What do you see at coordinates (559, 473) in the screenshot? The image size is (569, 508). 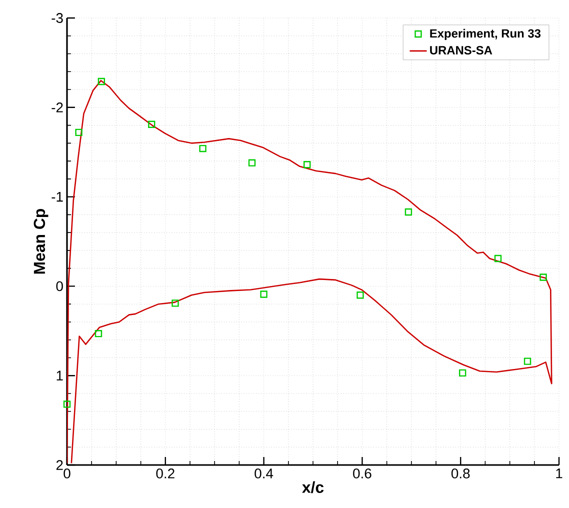 I see `x-tick-label: 1` at bounding box center [559, 473].